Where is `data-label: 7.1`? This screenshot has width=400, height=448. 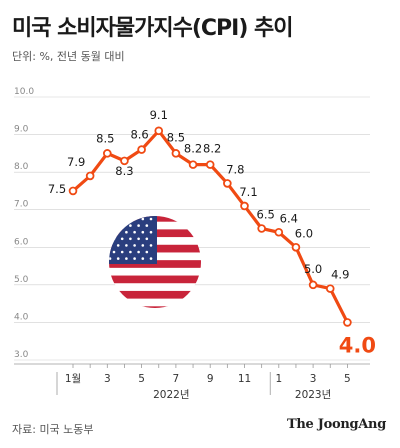
data-label: 7.1 is located at coordinates (248, 192).